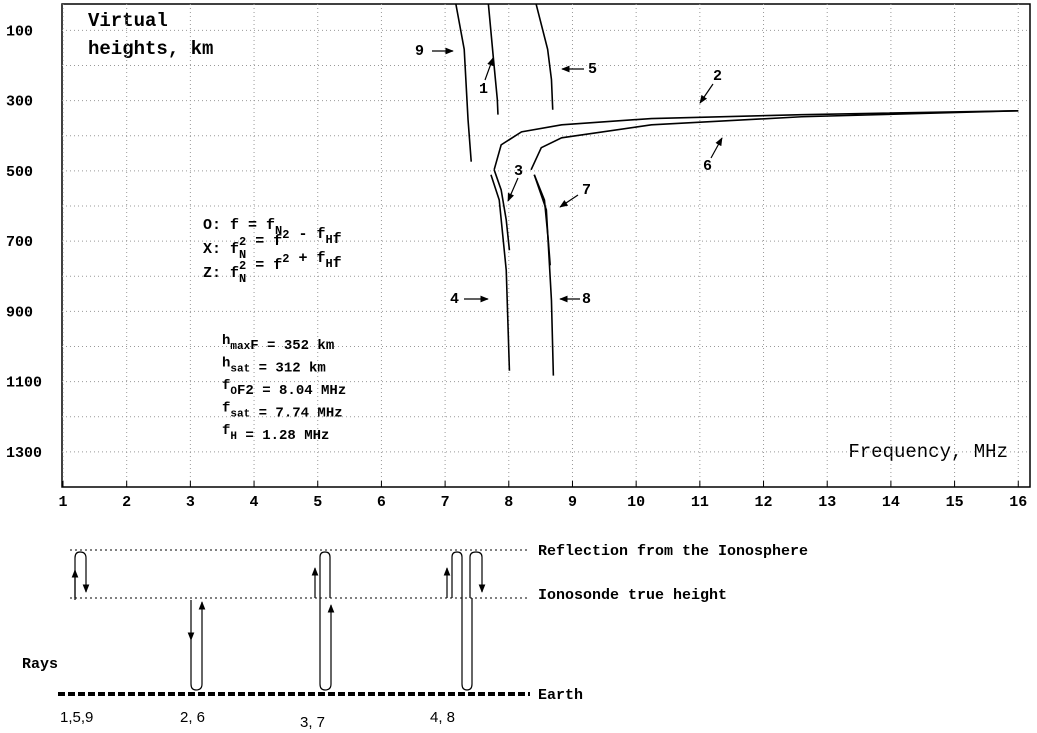  I want to click on x-tick-label: 7, so click(445, 502).